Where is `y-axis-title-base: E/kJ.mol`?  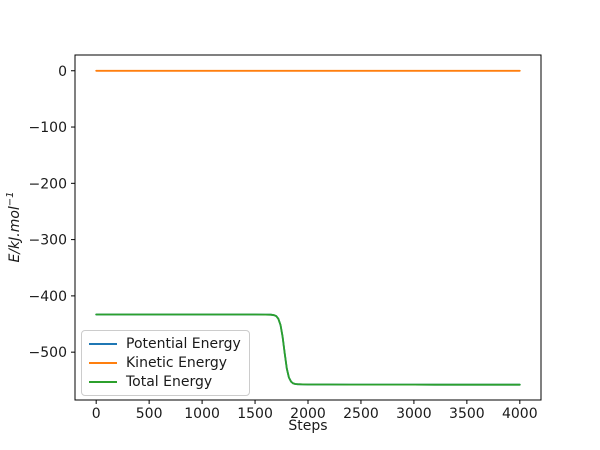
y-axis-title-base: E/kJ.mol is located at coordinates (14, 234).